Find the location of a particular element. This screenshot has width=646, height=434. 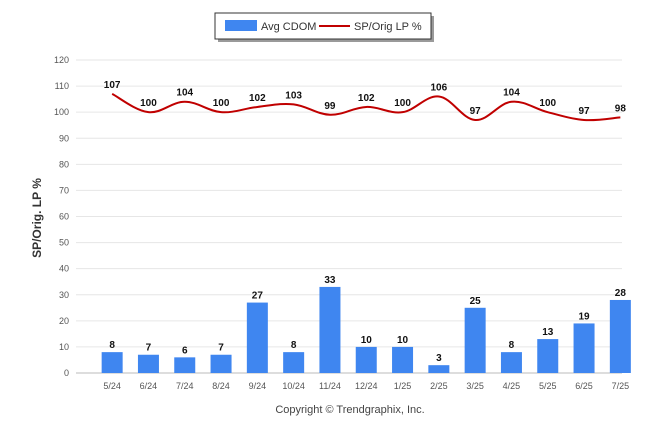

bar-value-label: 6 is located at coordinates (185, 350).